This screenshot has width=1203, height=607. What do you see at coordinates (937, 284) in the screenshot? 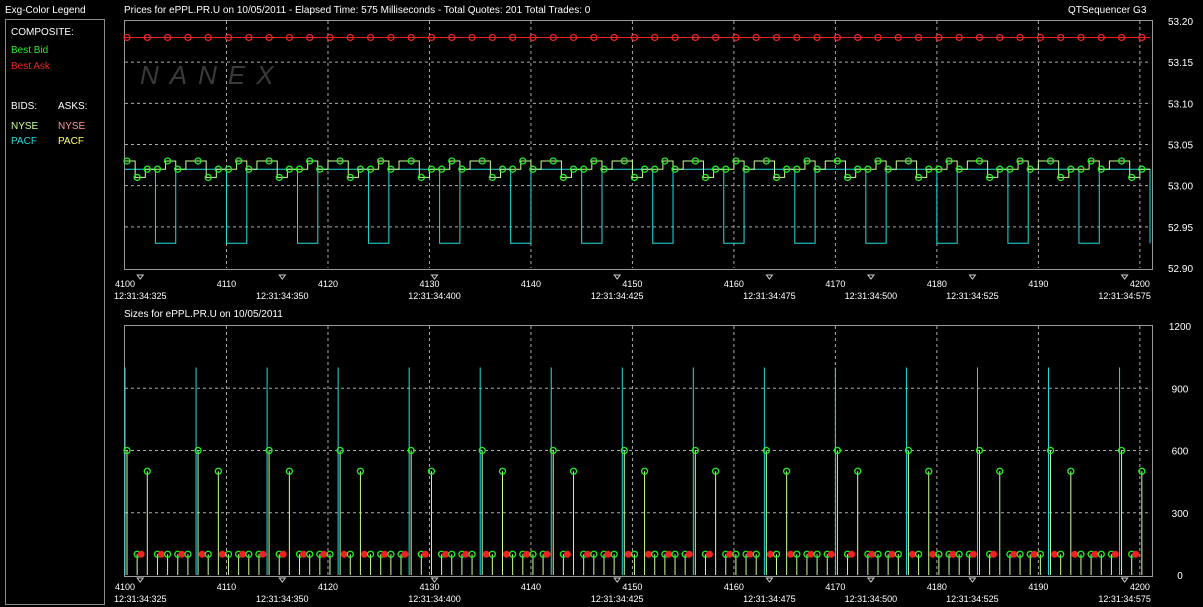
I see `price-x-tick: 4180` at bounding box center [937, 284].